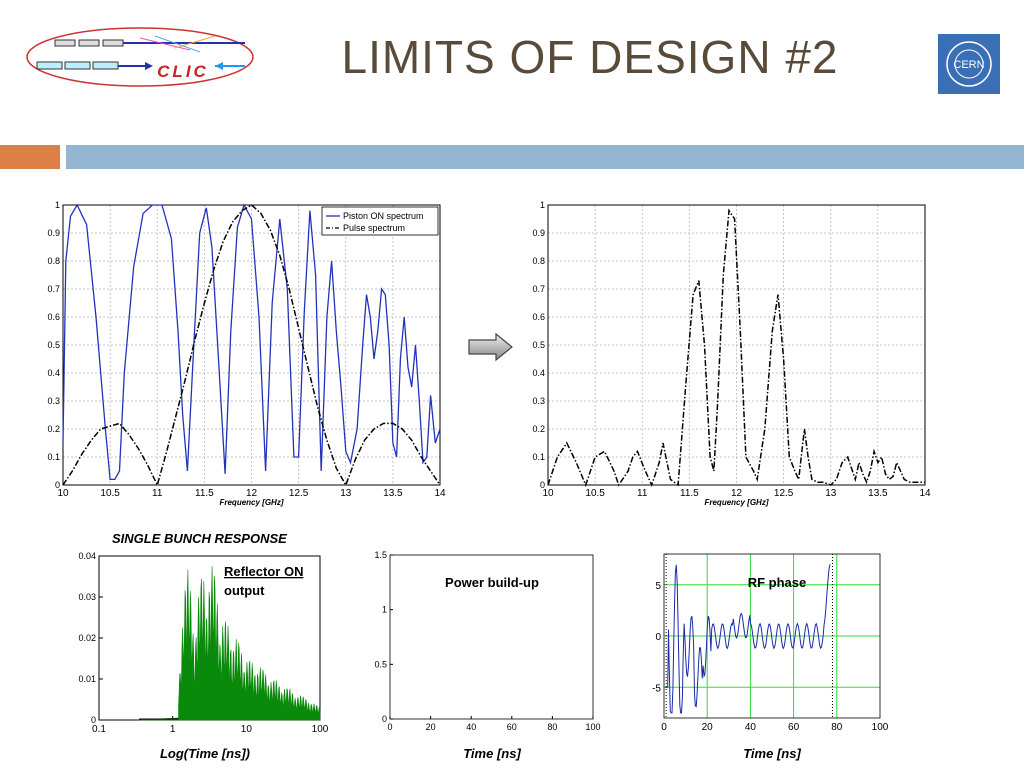 The width and height of the screenshot is (1024, 768). What do you see at coordinates (87, 597) in the screenshot?
I see `y-tick-label: 0.03` at bounding box center [87, 597].